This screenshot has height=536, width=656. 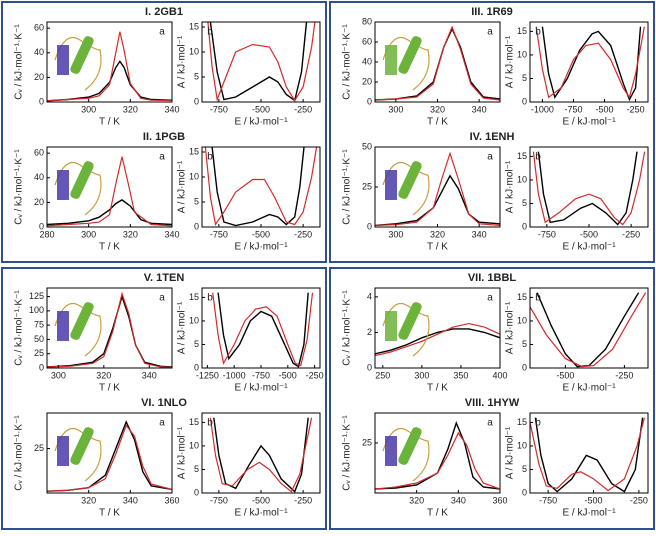 I want to click on y-tick-label: 50, so click(x=39, y=339).